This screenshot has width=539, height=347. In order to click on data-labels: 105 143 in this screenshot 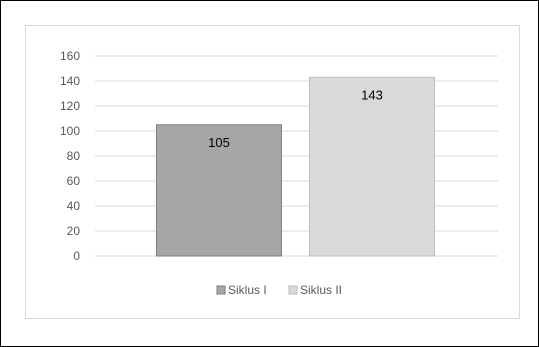, I will do `click(295, 118)`.